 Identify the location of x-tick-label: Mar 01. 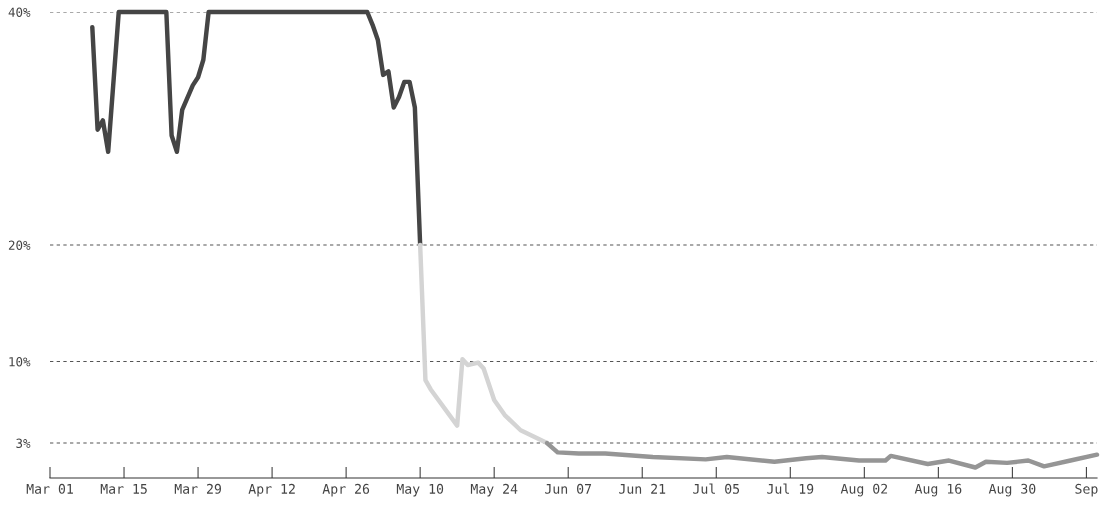
(49, 488).